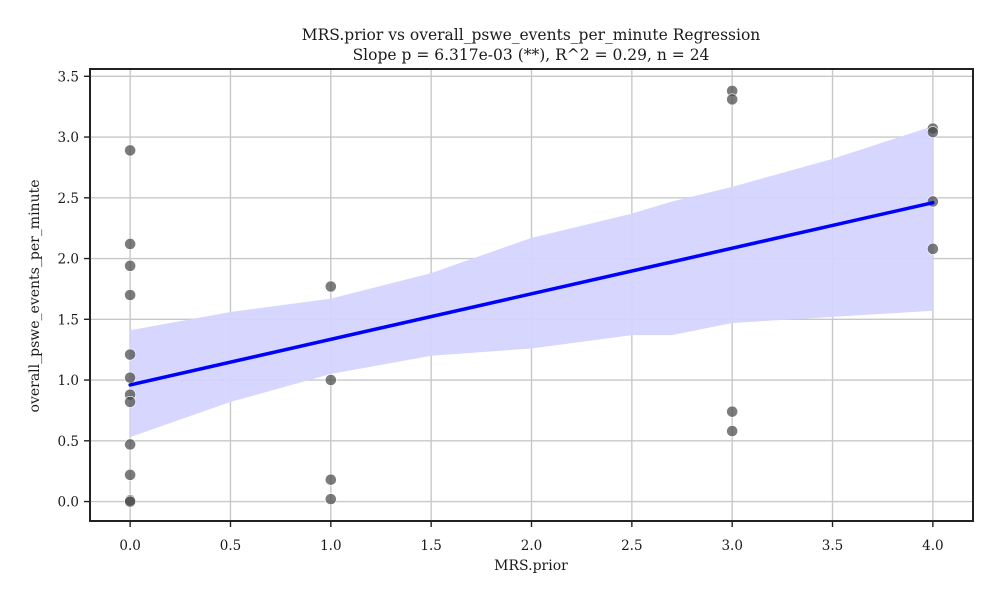  What do you see at coordinates (832, 546) in the screenshot?
I see `x-tick-label: 3.5` at bounding box center [832, 546].